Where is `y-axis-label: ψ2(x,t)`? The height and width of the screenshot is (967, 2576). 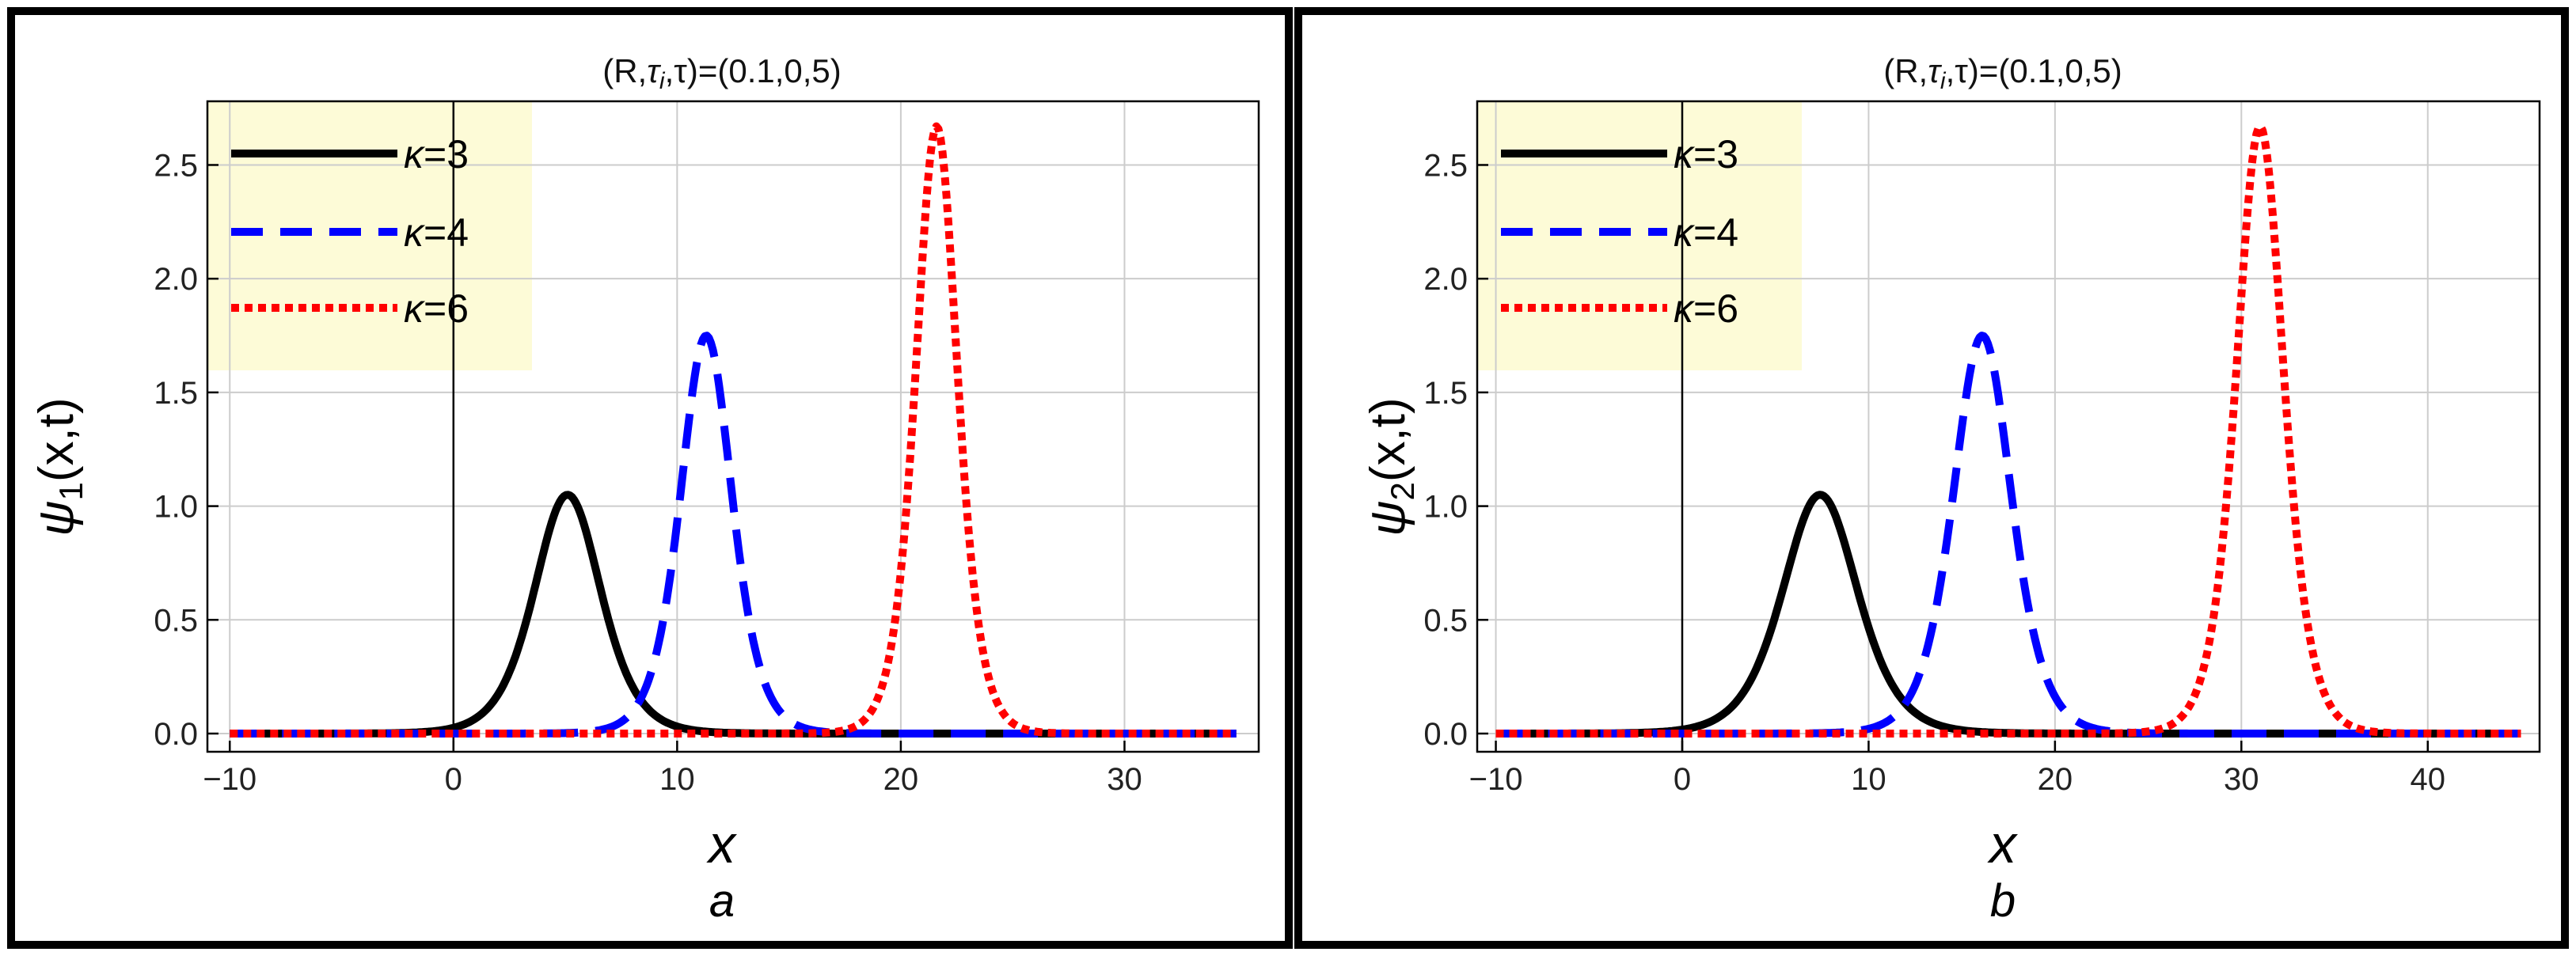
y-axis-label: ψ2(x,t) is located at coordinates (1391, 466).